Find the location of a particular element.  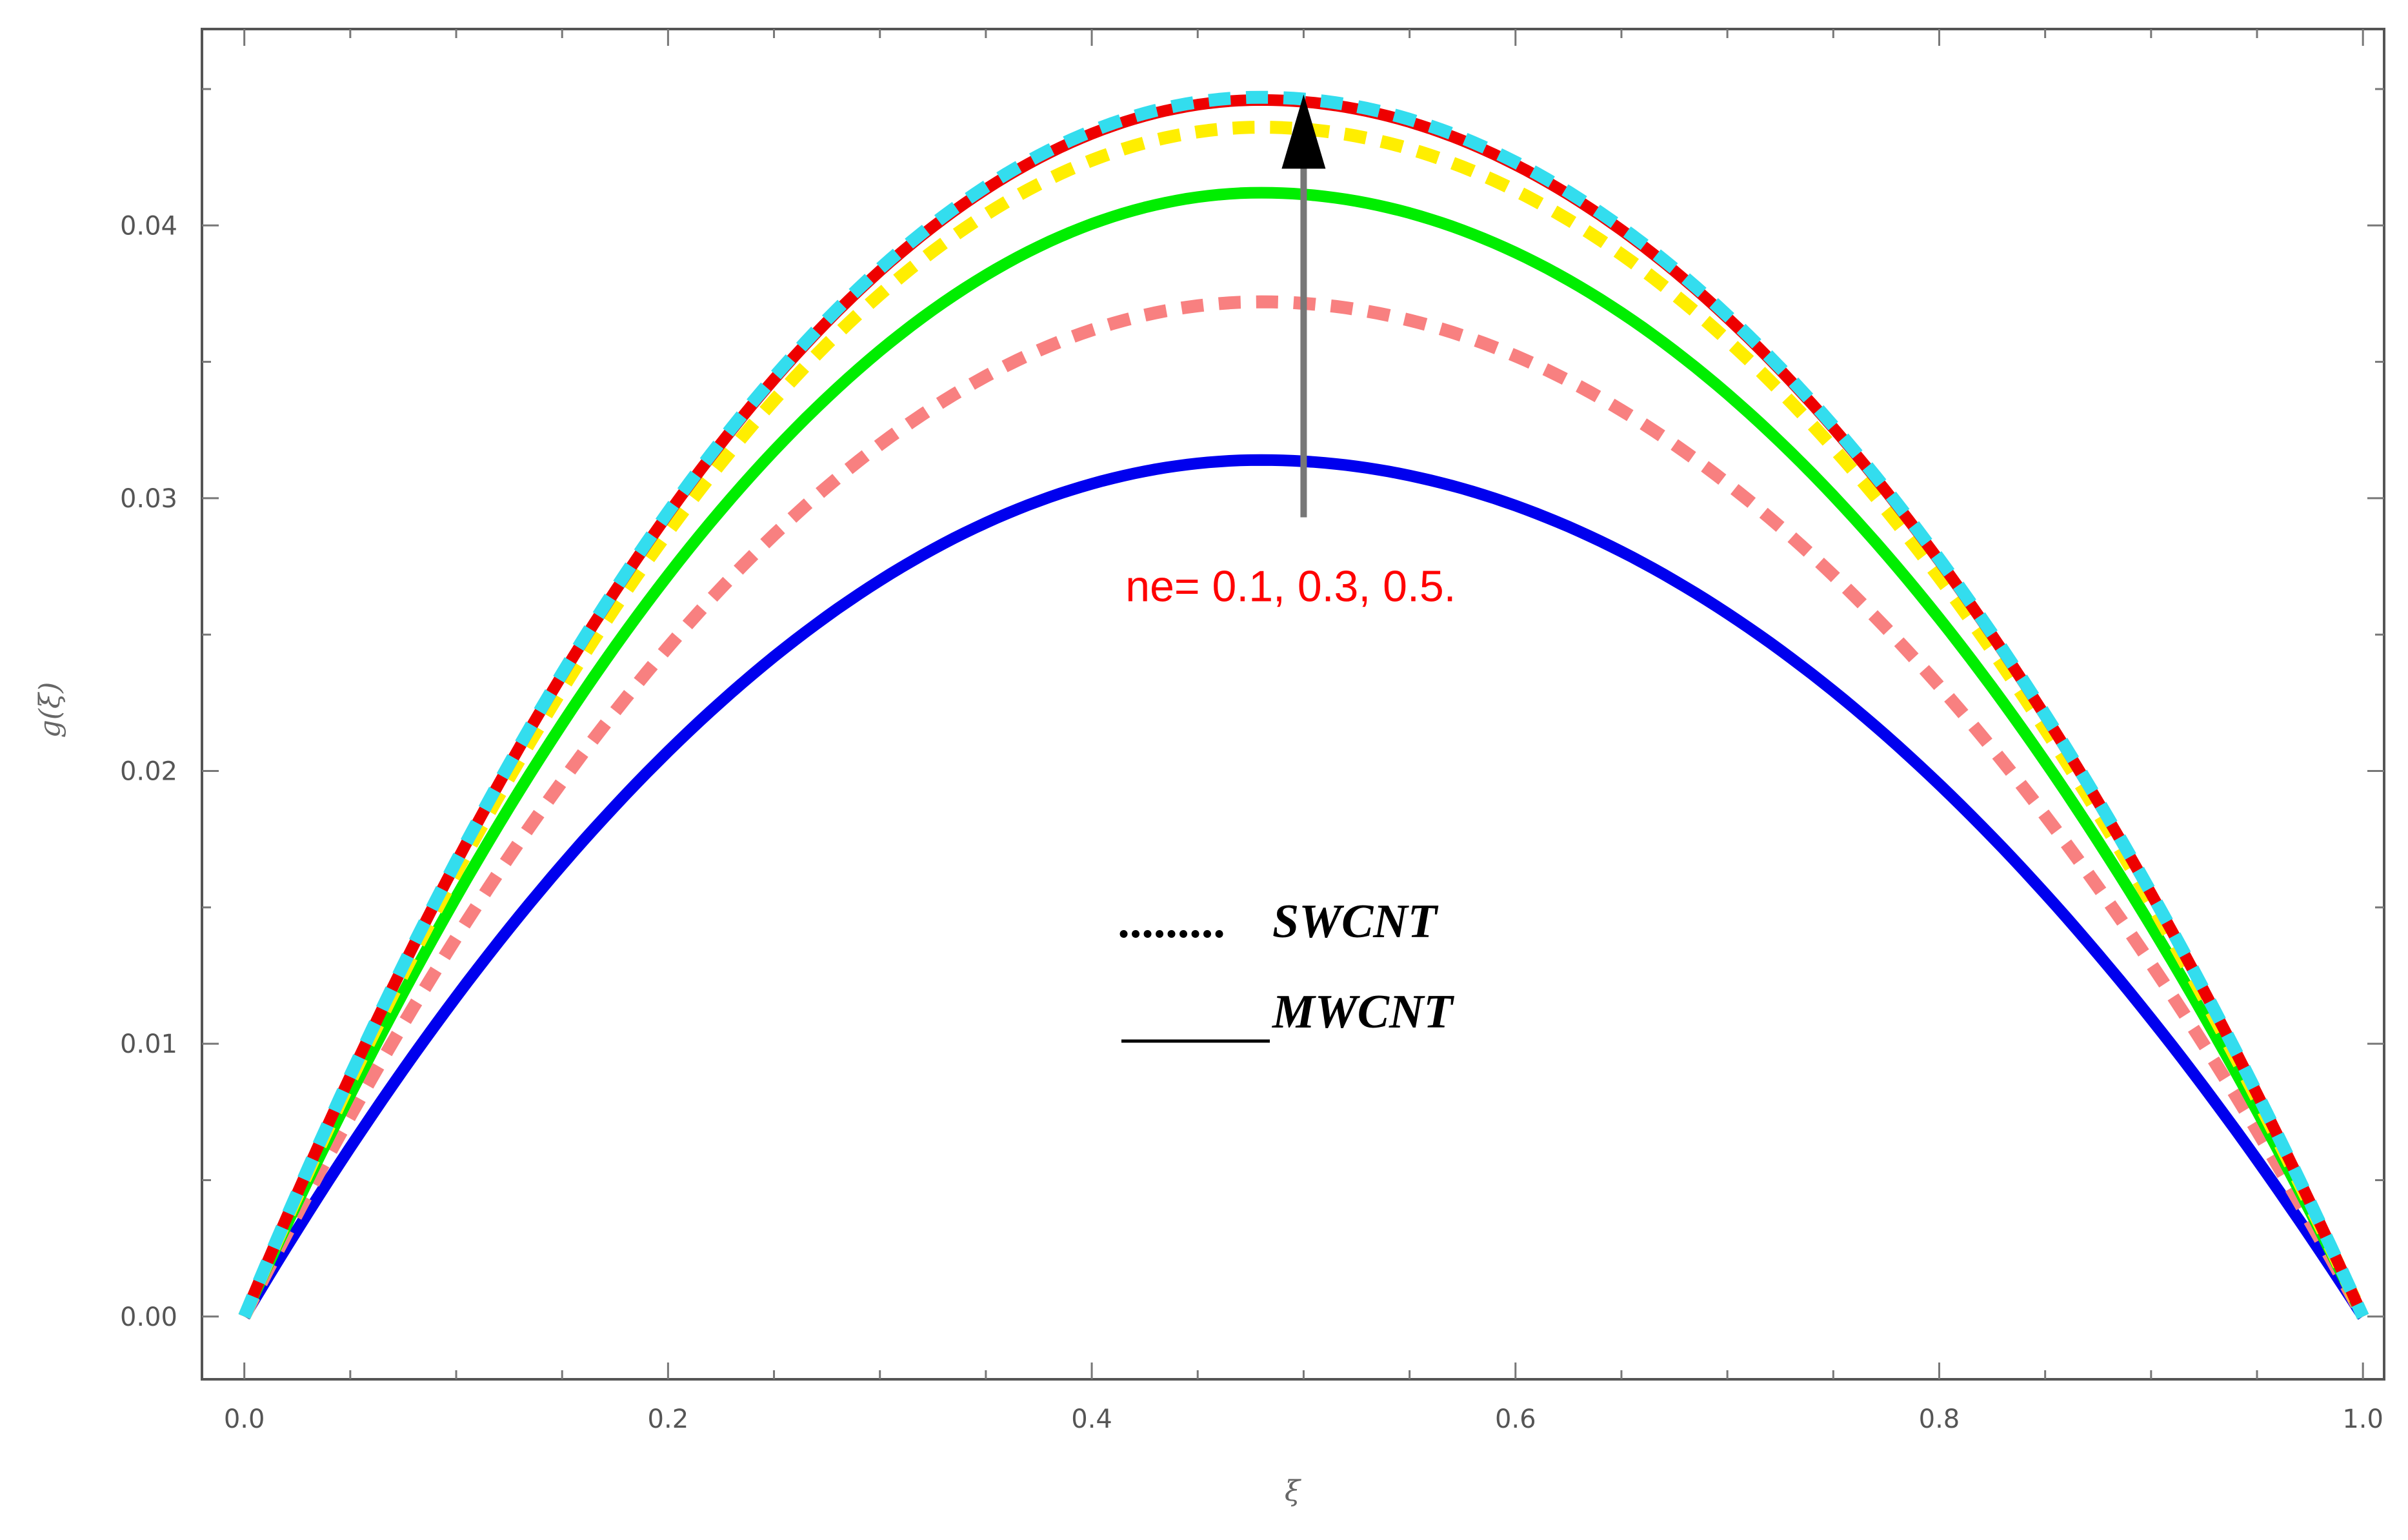

legend-label-swcnt: SWCNT is located at coordinates (1356, 921).